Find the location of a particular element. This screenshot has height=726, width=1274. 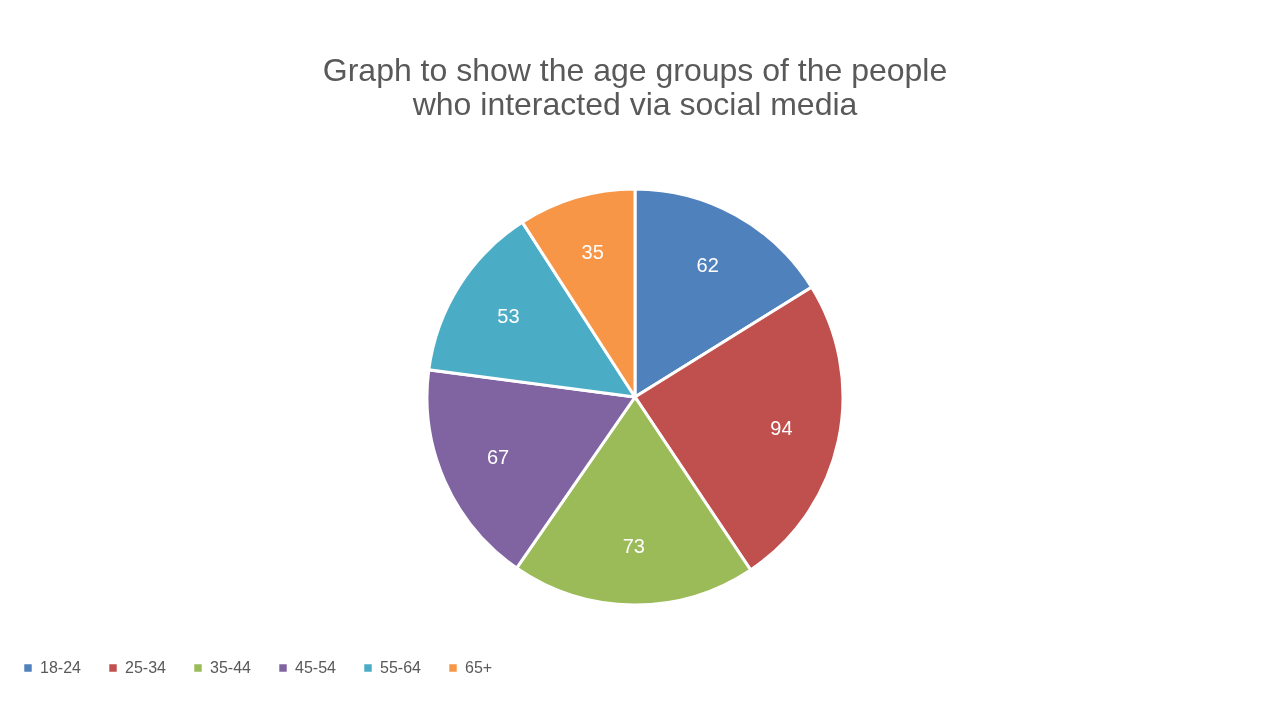

legend-label: 65+ is located at coordinates (479, 667).